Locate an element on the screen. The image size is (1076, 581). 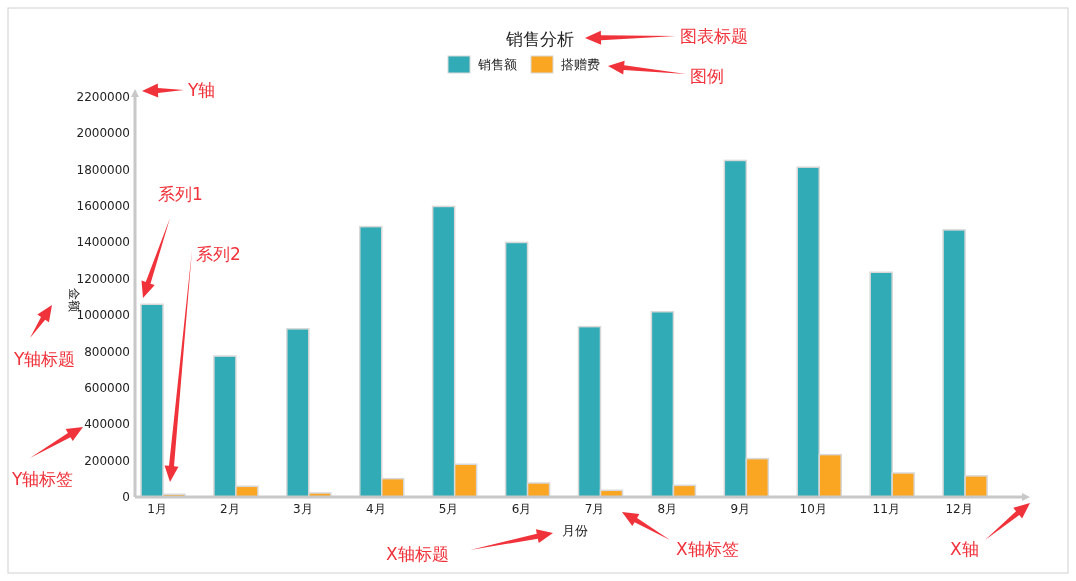
x-tick-label: 8月 is located at coordinates (667, 509).